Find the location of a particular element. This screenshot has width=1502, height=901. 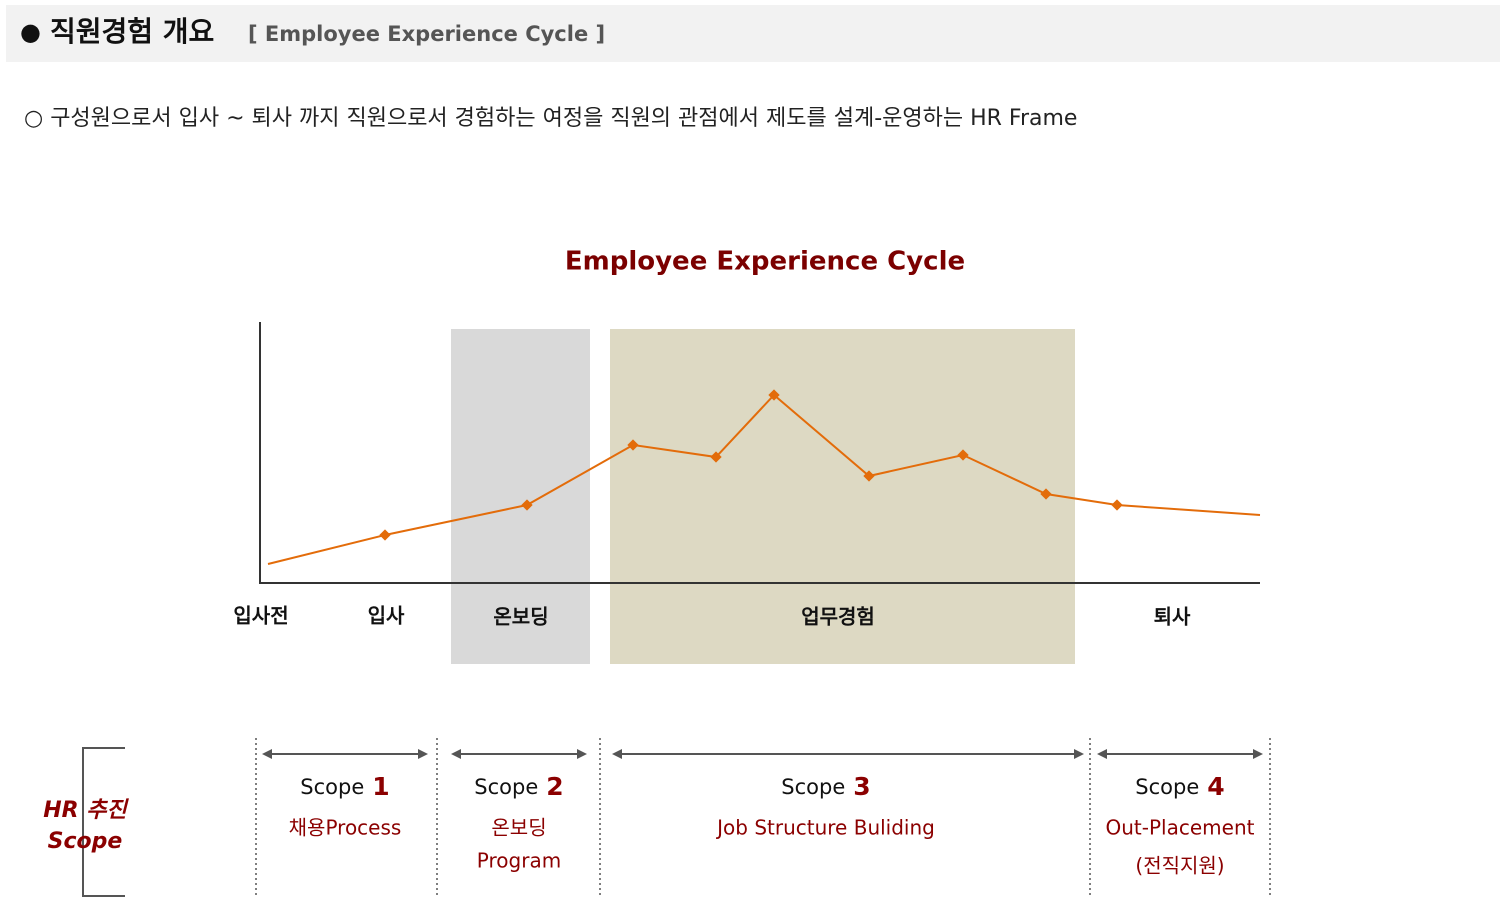

scope-heading: Scope 4 is located at coordinates (1179, 786).